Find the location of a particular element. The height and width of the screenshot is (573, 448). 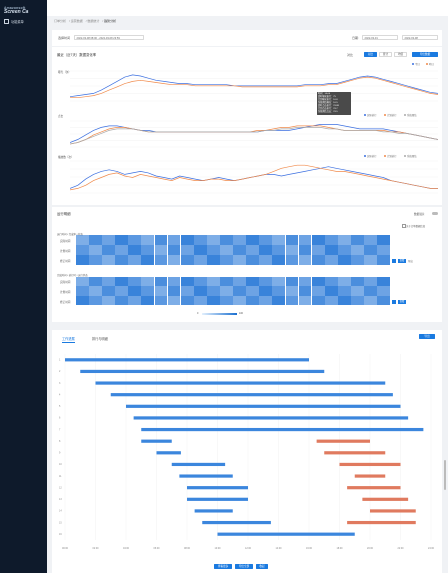

order-checkbox is located at coordinates (404, 226).